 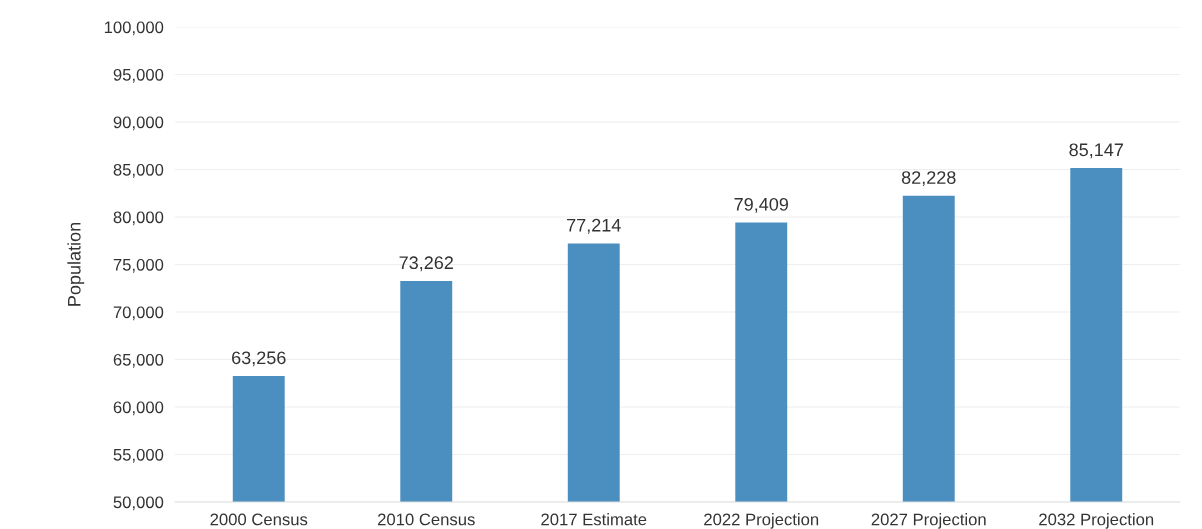 What do you see at coordinates (138, 265) in the screenshot?
I see `y-tick-label: 75,000` at bounding box center [138, 265].